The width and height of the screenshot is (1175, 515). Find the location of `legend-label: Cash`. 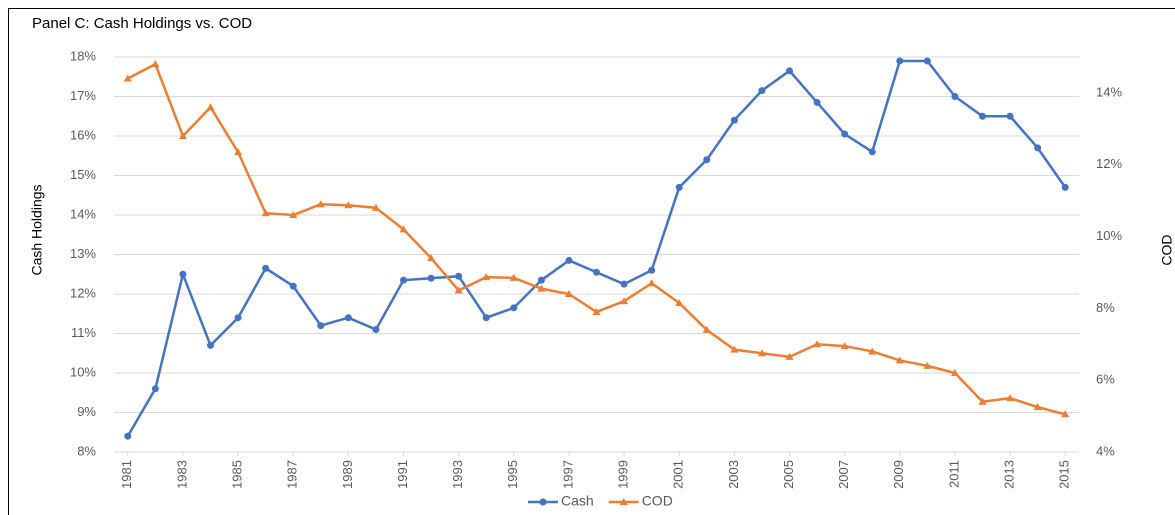

legend-label: Cash is located at coordinates (577, 501).